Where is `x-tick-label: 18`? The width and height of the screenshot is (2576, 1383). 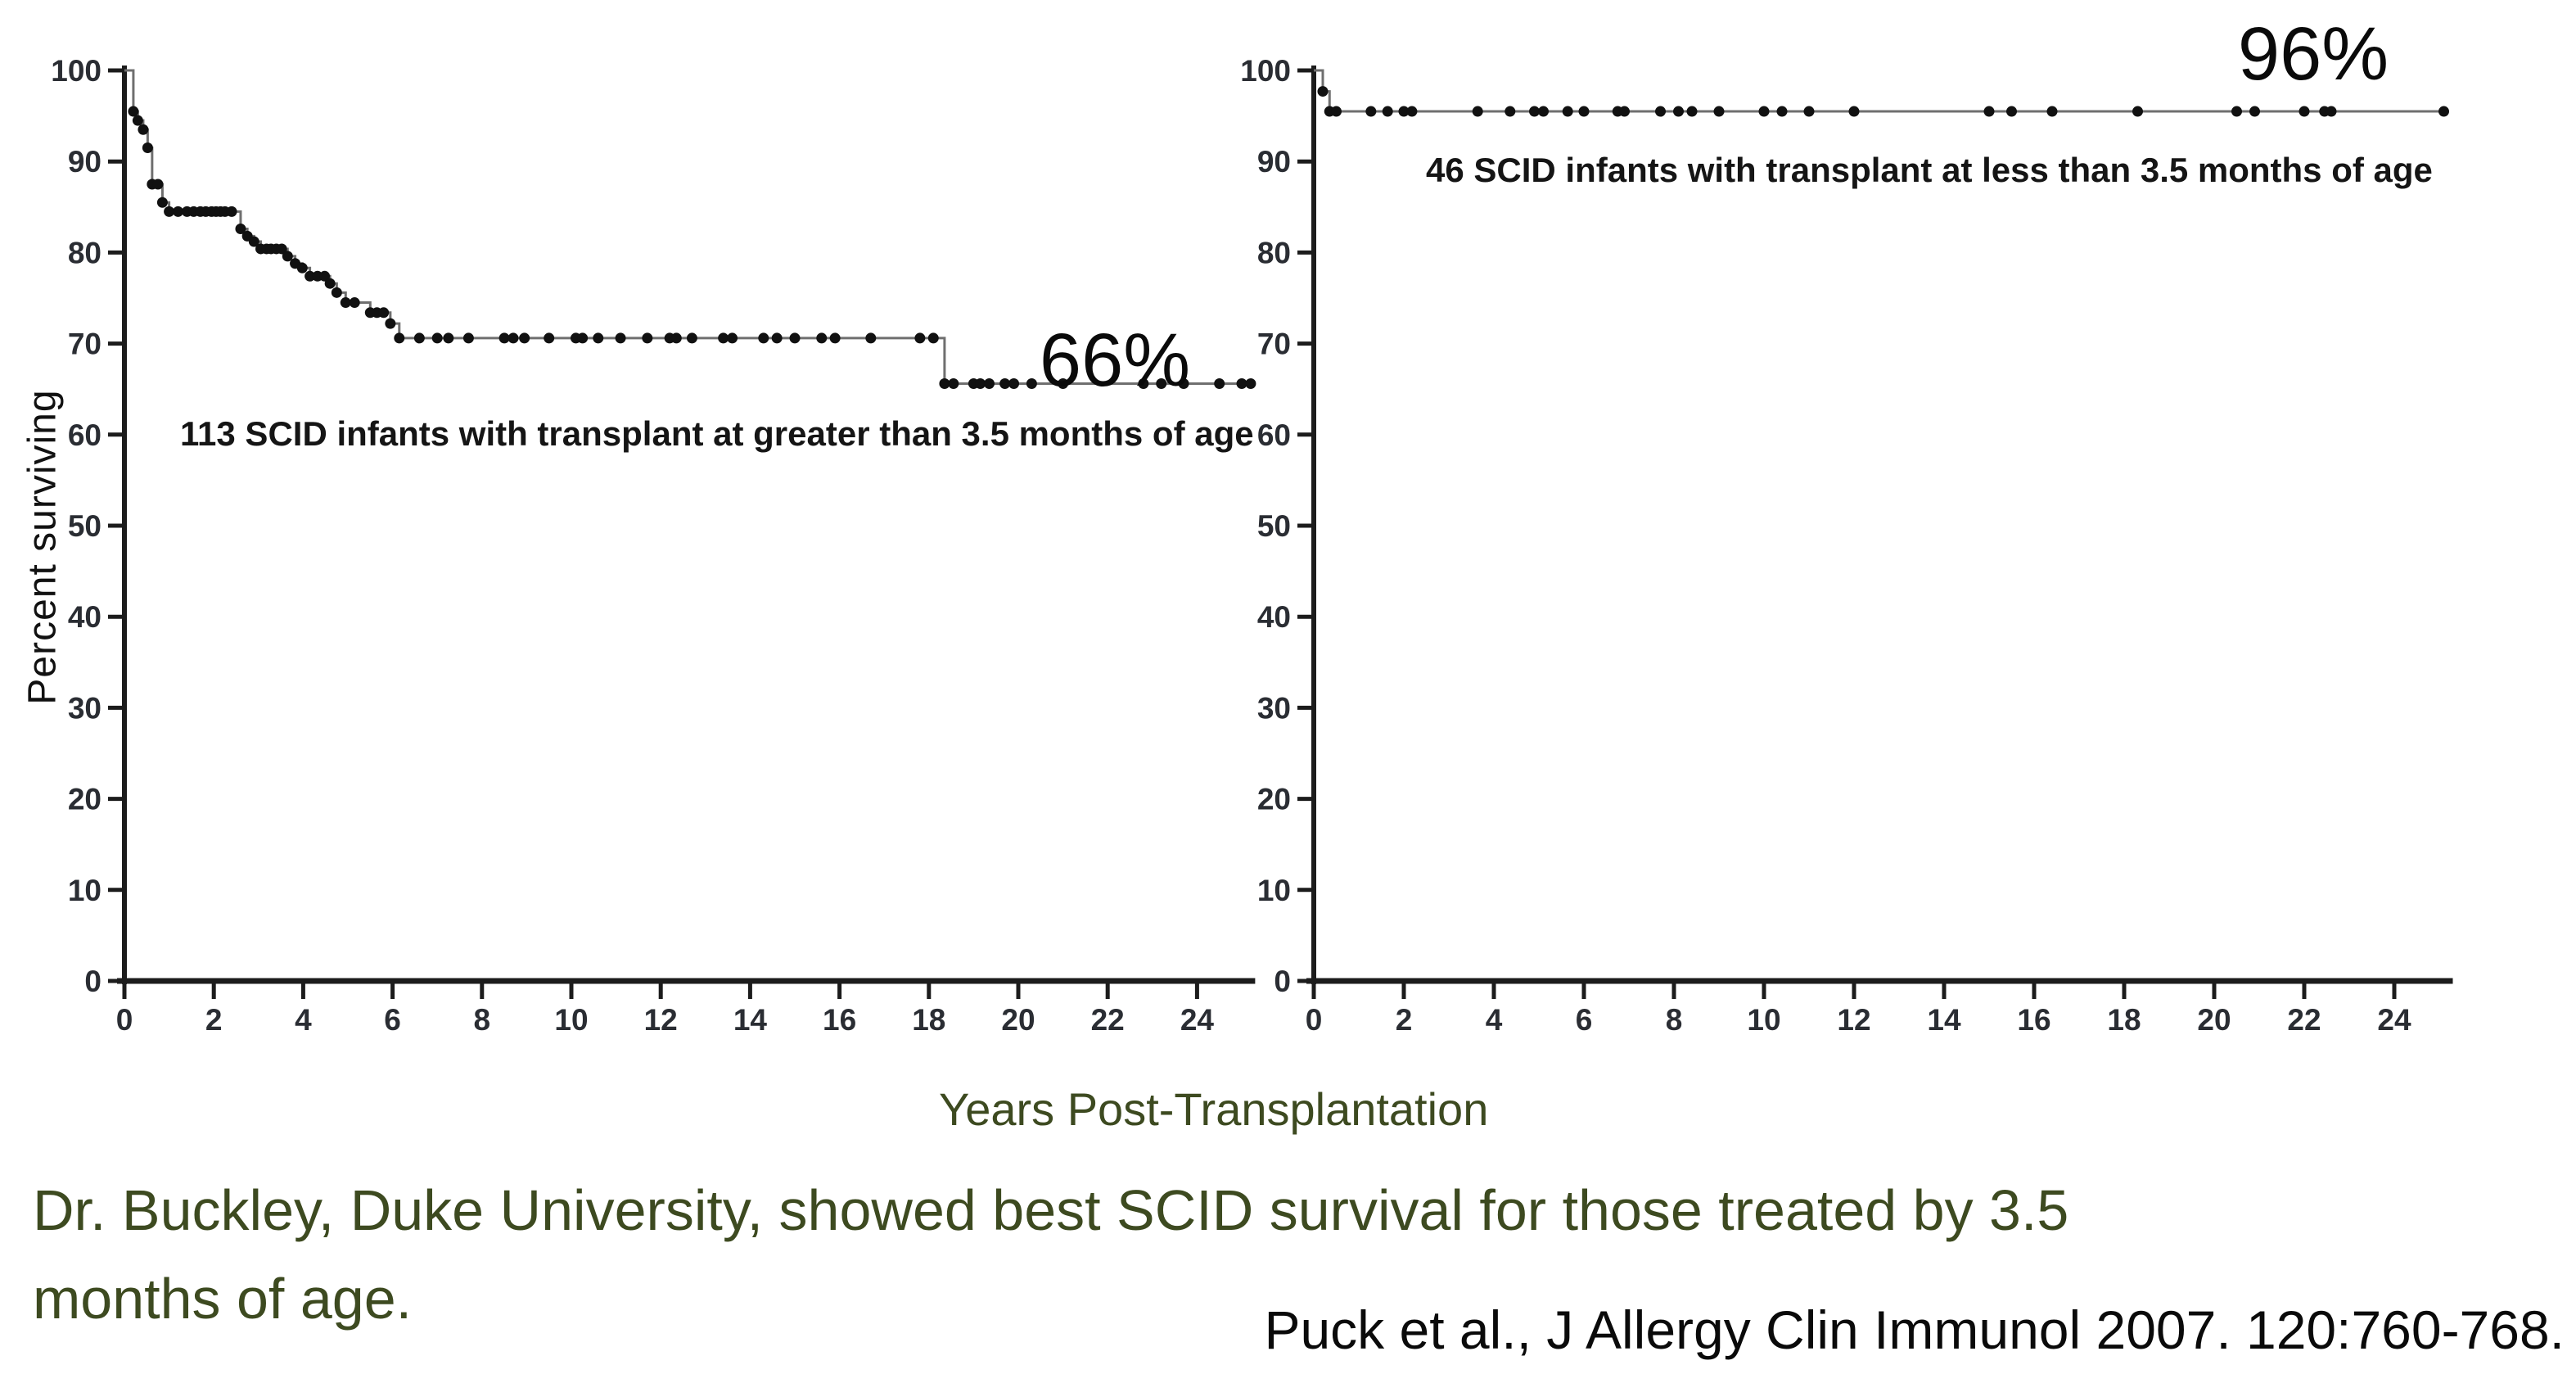 x-tick-label: 18 is located at coordinates (2124, 1020).